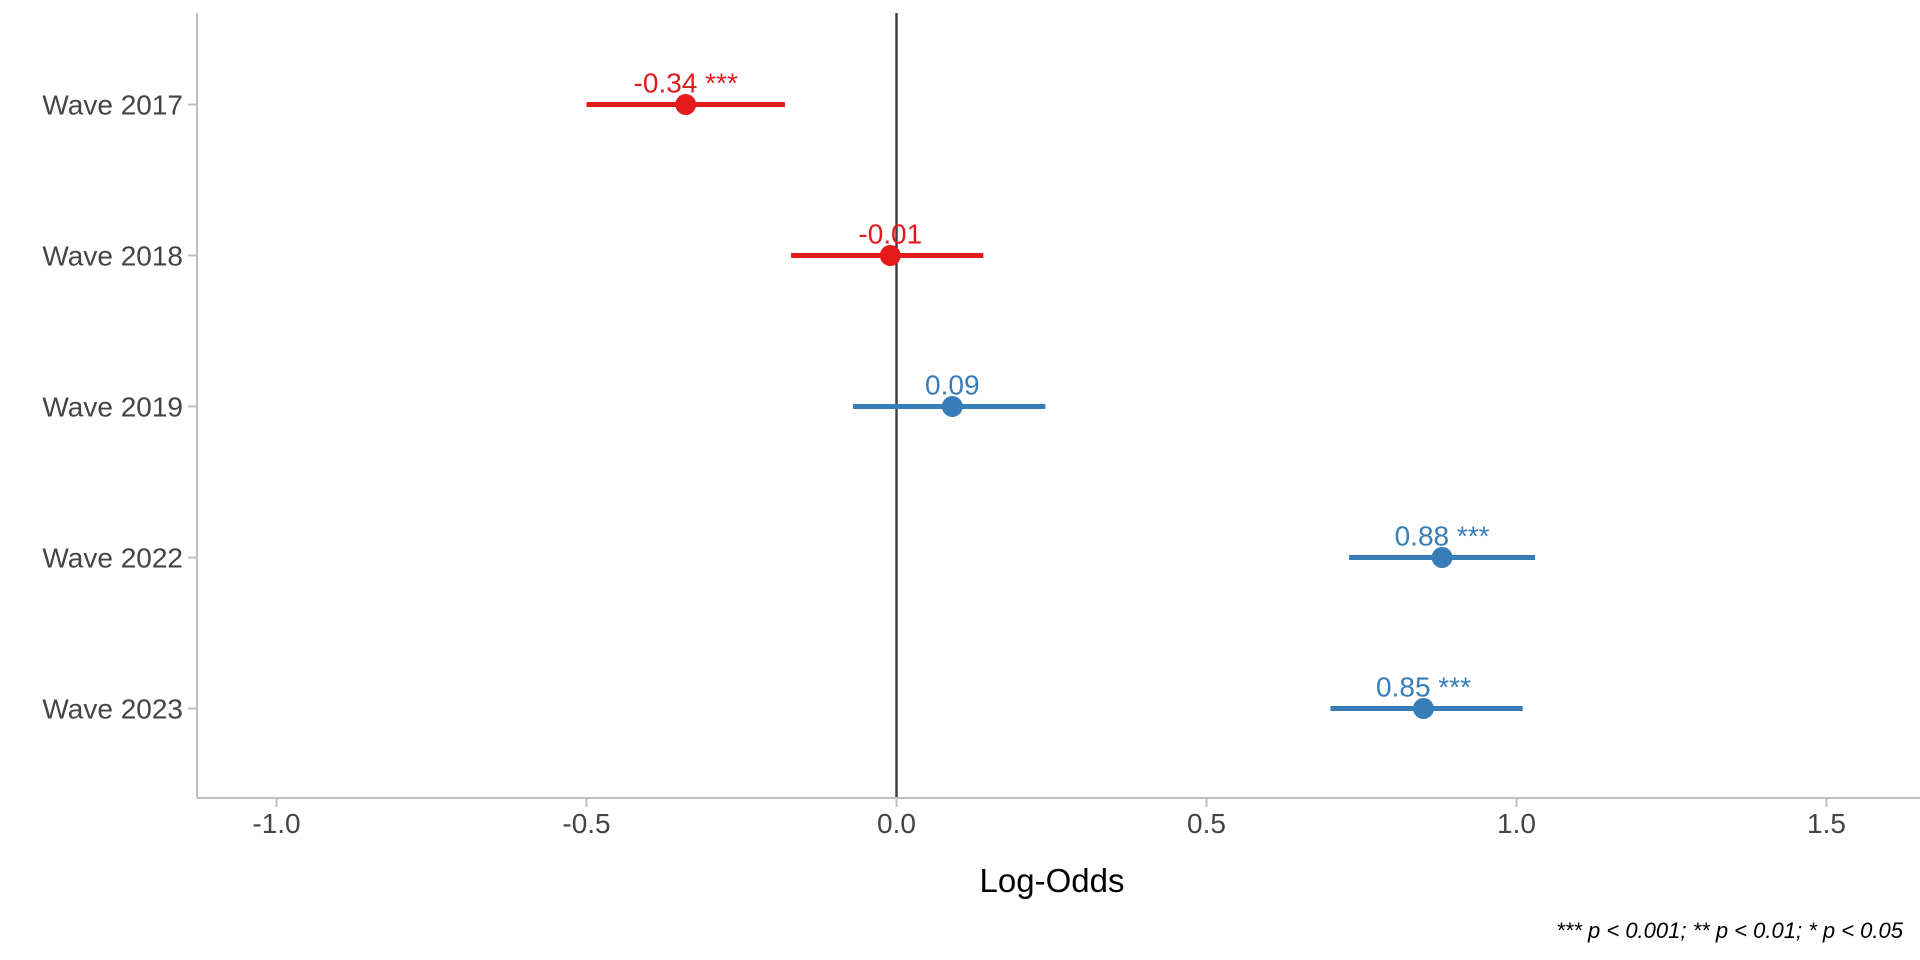 The width and height of the screenshot is (1920, 960). I want to click on estimate-dot-wave-2018, so click(890, 255).